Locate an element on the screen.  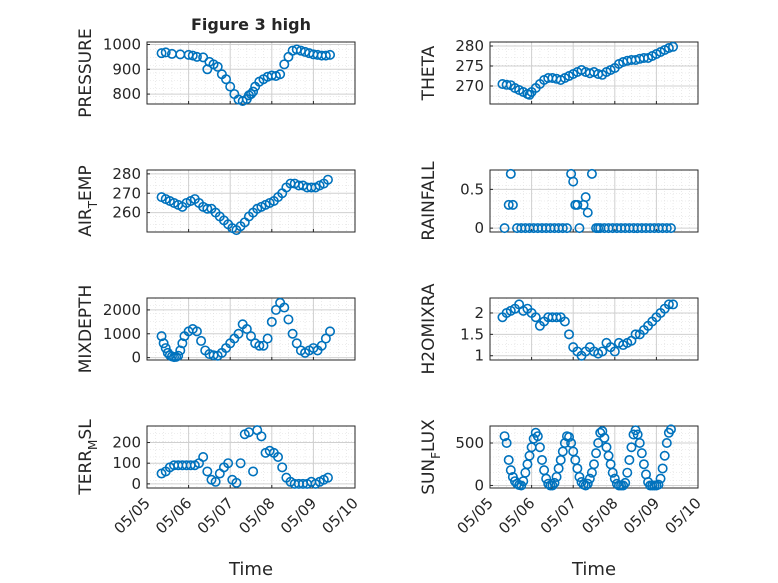
y-tick-label: 1000 is located at coordinates (122, 334).